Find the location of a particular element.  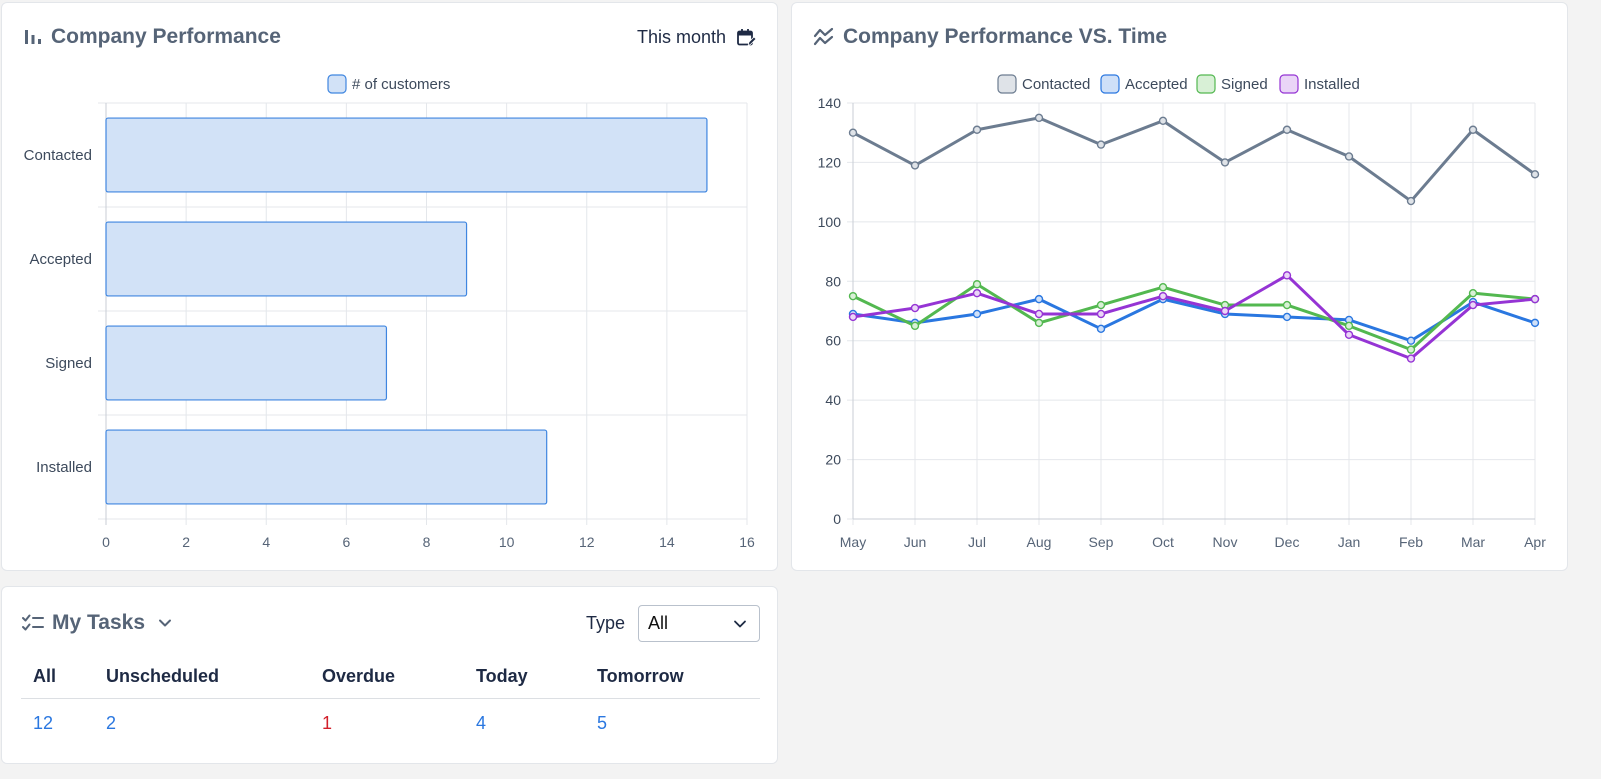

series-line-signed is located at coordinates (1194, 317).